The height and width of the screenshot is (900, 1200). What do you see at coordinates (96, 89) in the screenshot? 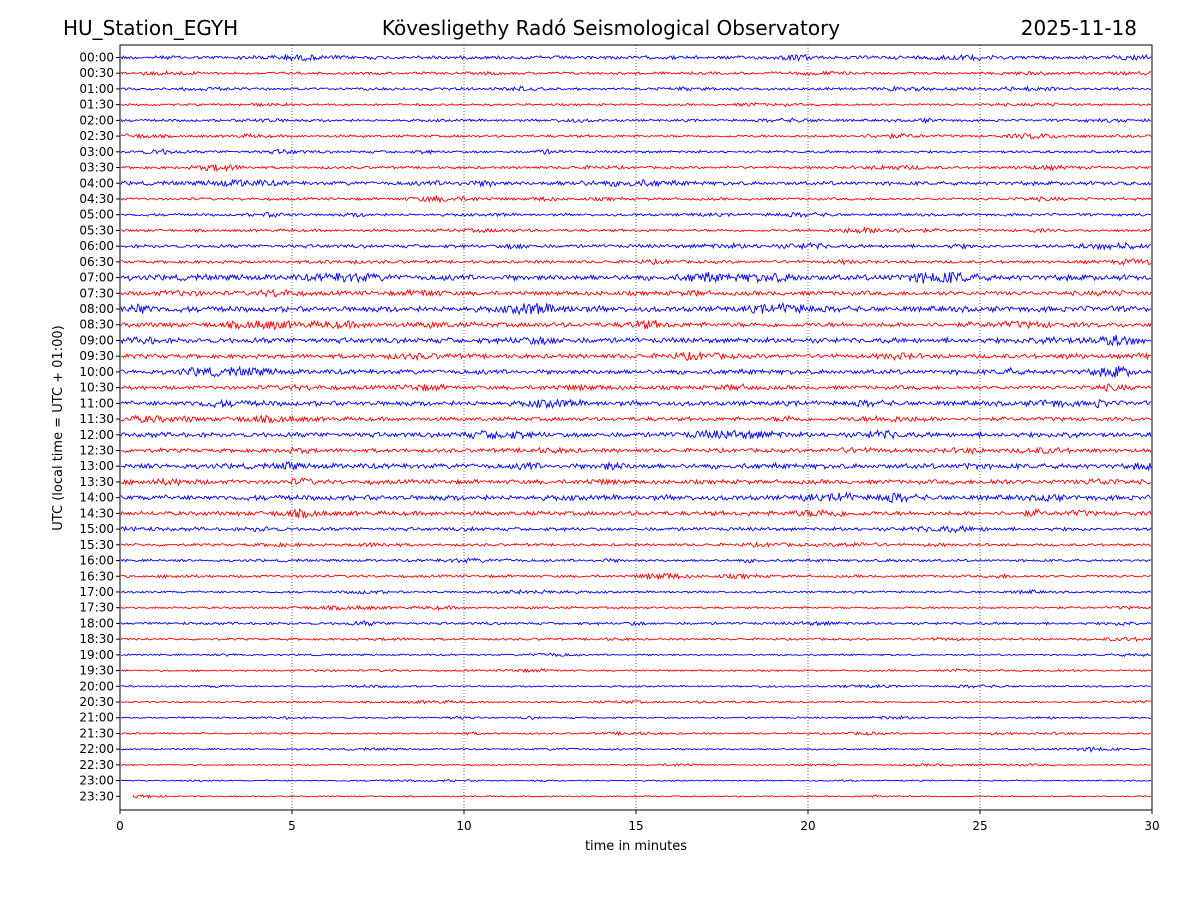
I see `y-tick-label: 01:00` at bounding box center [96, 89].